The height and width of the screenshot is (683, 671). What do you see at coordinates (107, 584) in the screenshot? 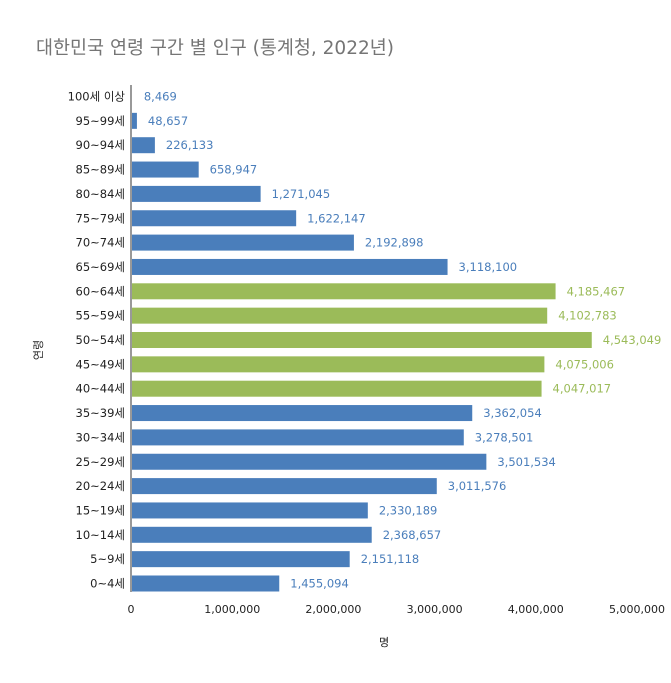
I see `category-label: 0~4세` at bounding box center [107, 584].